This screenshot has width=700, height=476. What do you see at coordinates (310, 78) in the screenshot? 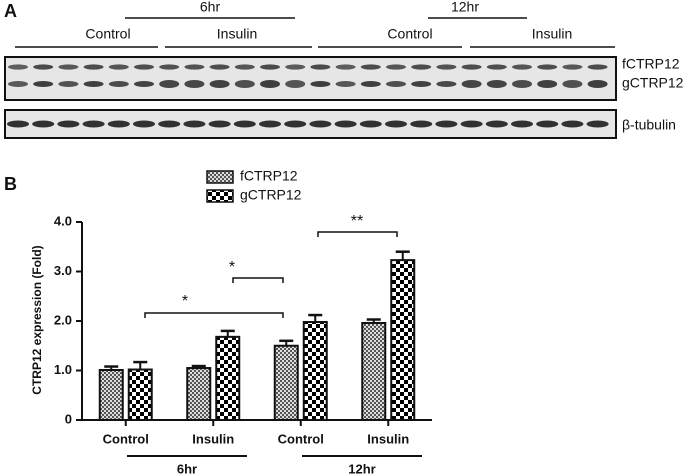
I see `blot-box` at bounding box center [310, 78].